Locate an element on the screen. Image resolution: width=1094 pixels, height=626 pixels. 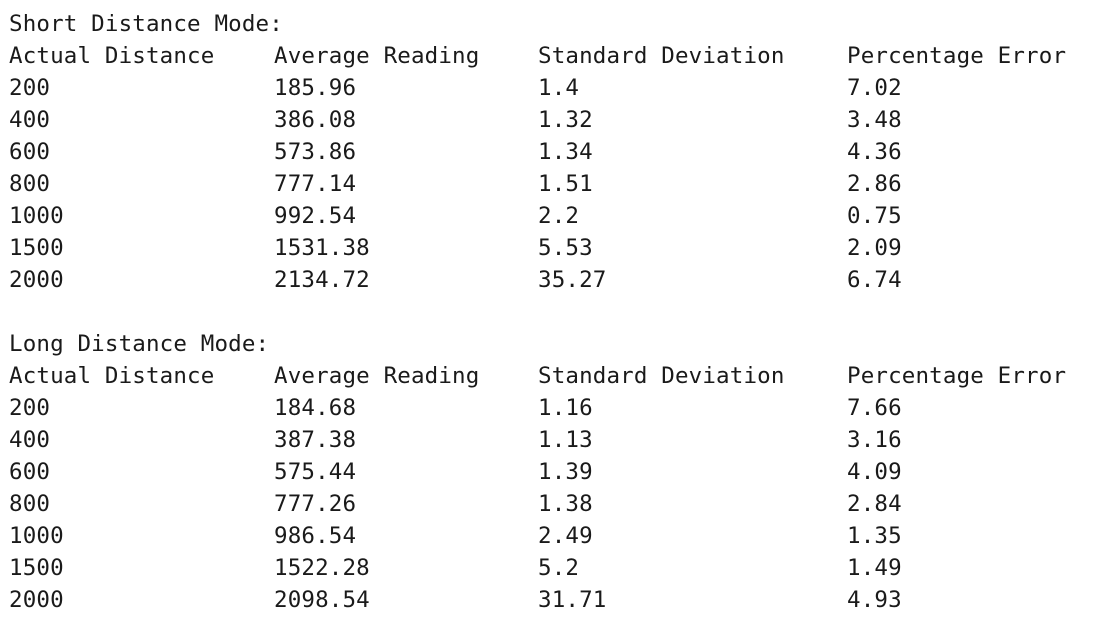
table-cell: 386.08 is located at coordinates (315, 120).